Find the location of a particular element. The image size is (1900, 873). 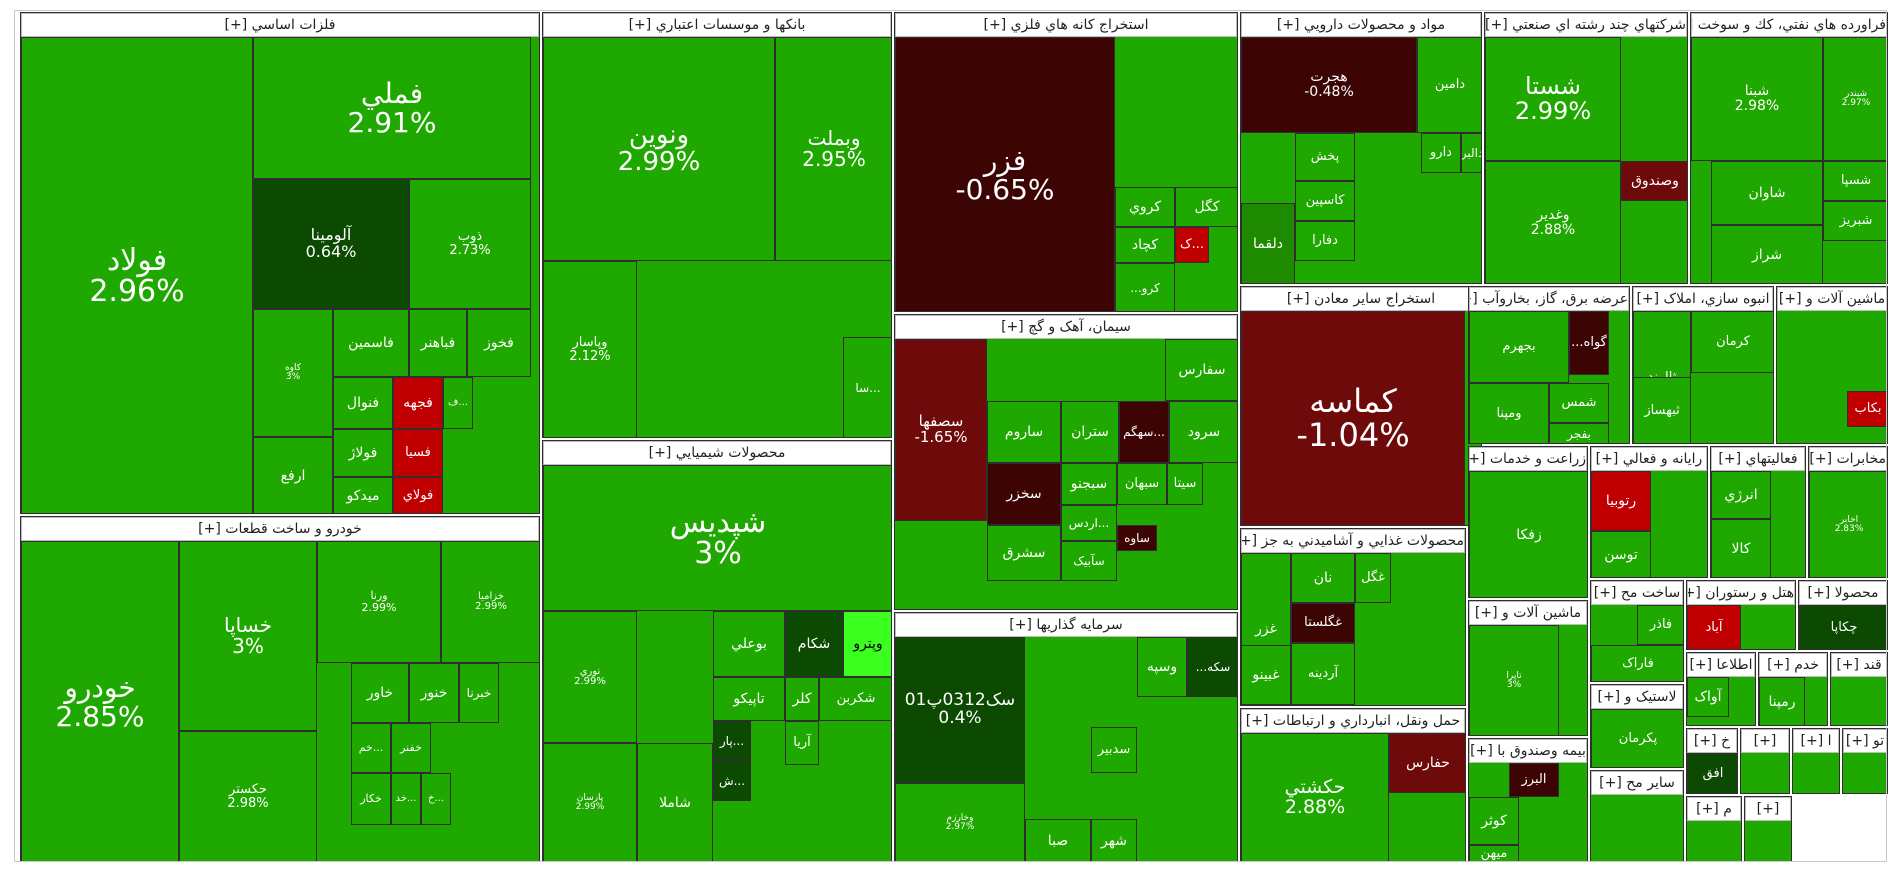

sector-title: محصولات شيميايي [+] is located at coordinates (717, 453).